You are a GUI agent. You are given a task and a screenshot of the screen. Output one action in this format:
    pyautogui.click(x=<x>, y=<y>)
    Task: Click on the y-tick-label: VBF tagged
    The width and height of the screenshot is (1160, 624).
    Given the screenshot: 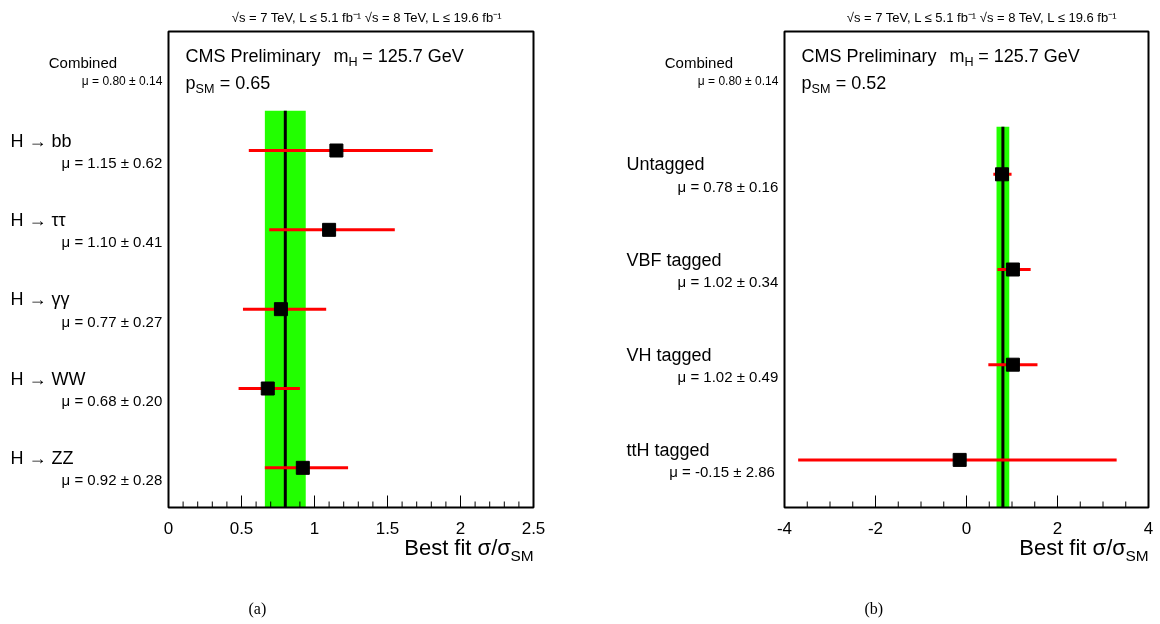 What is the action you would take?
    pyautogui.click(x=674, y=259)
    